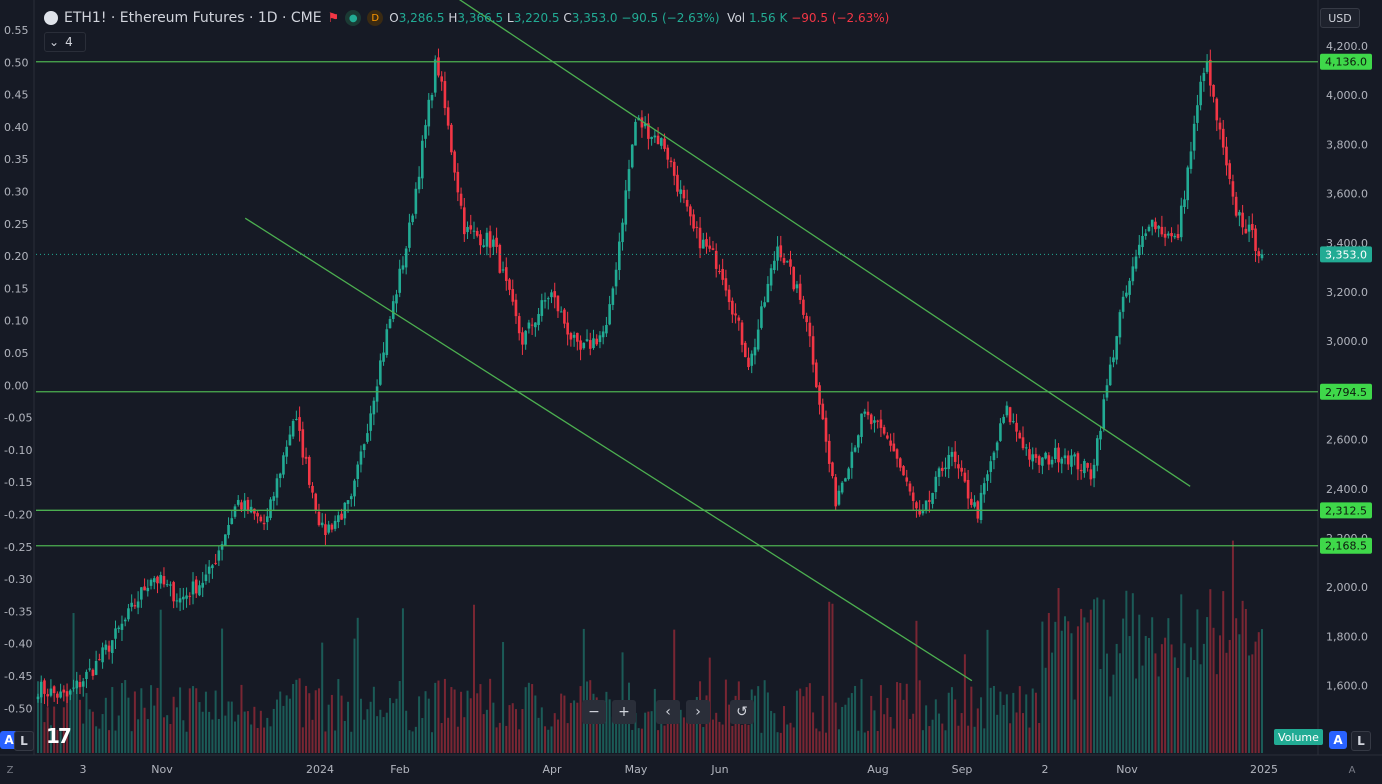 This screenshot has width=1382, height=784. Describe the element at coordinates (698, 712) in the screenshot. I see `scroll-right-button: ›` at that location.